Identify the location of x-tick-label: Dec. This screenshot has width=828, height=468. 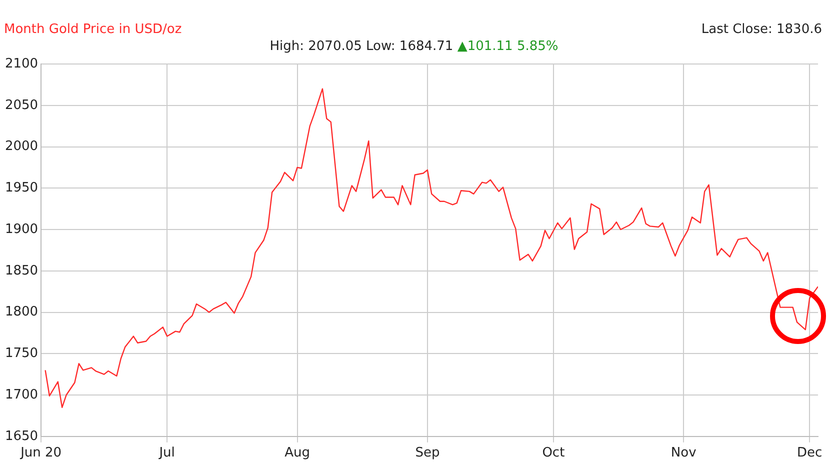
(809, 453).